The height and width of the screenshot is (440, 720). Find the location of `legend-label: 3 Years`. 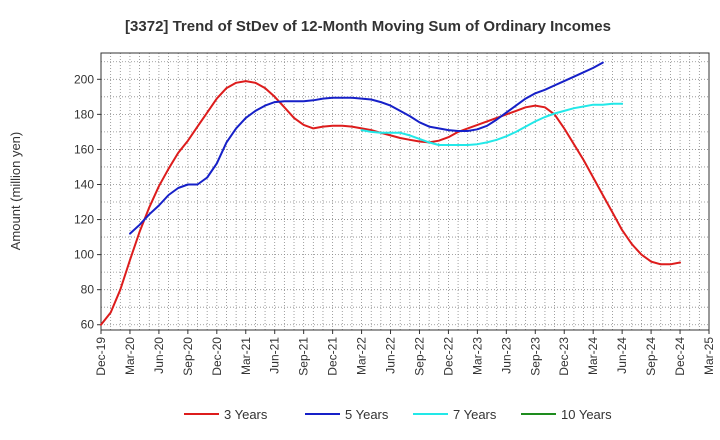

legend-label: 3 Years is located at coordinates (246, 414).